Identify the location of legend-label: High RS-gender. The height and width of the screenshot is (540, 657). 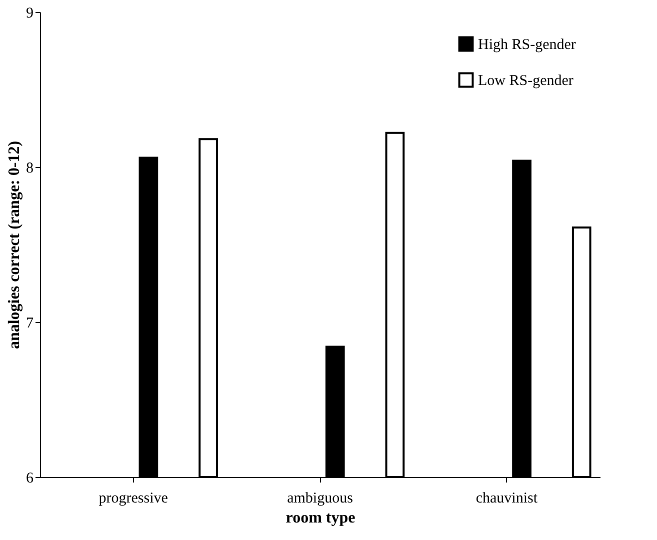
(527, 45).